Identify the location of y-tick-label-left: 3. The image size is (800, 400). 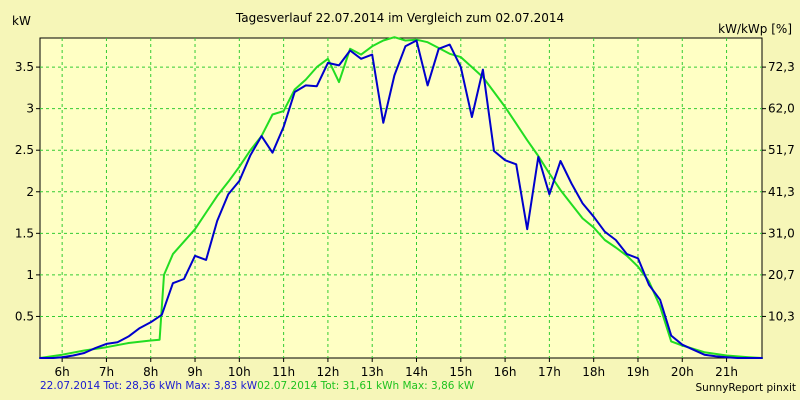
(30, 109).